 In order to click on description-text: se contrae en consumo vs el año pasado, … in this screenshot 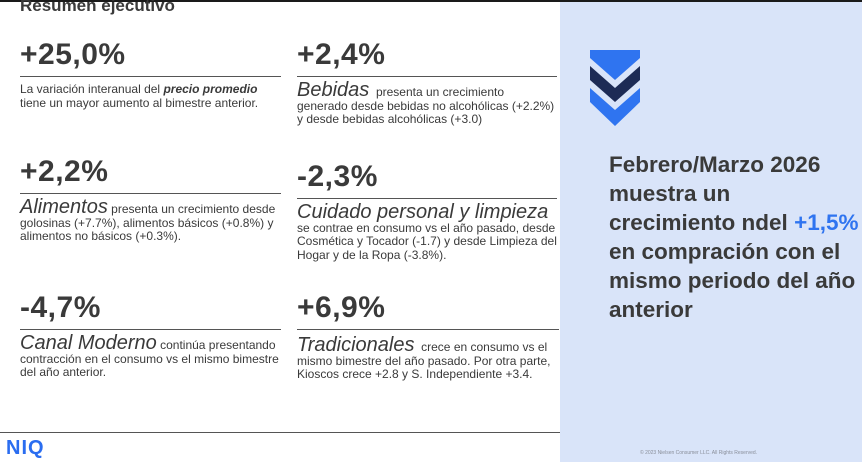, I will do `click(427, 241)`.